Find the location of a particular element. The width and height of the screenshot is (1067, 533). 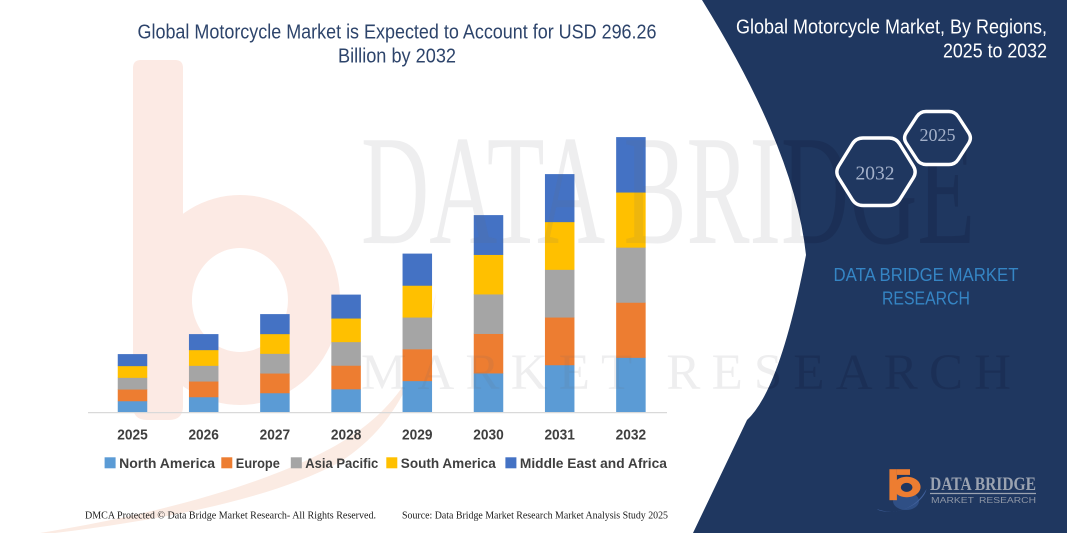

svg-text: South America is located at coordinates (448, 463).